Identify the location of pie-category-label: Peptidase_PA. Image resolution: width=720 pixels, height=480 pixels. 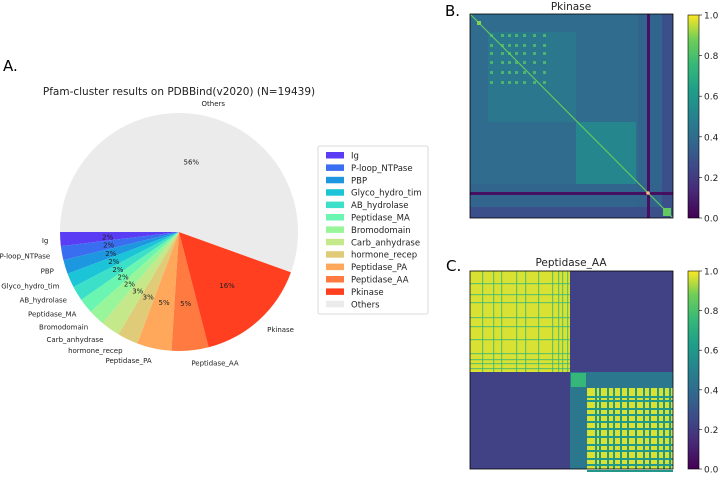
(128, 361).